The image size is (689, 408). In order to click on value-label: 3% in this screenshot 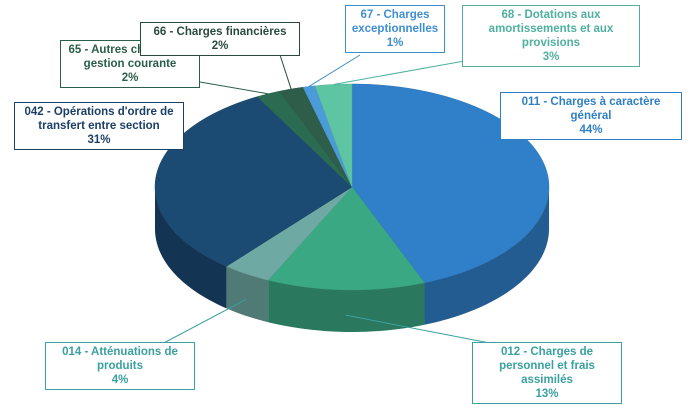, I will do `click(551, 57)`.